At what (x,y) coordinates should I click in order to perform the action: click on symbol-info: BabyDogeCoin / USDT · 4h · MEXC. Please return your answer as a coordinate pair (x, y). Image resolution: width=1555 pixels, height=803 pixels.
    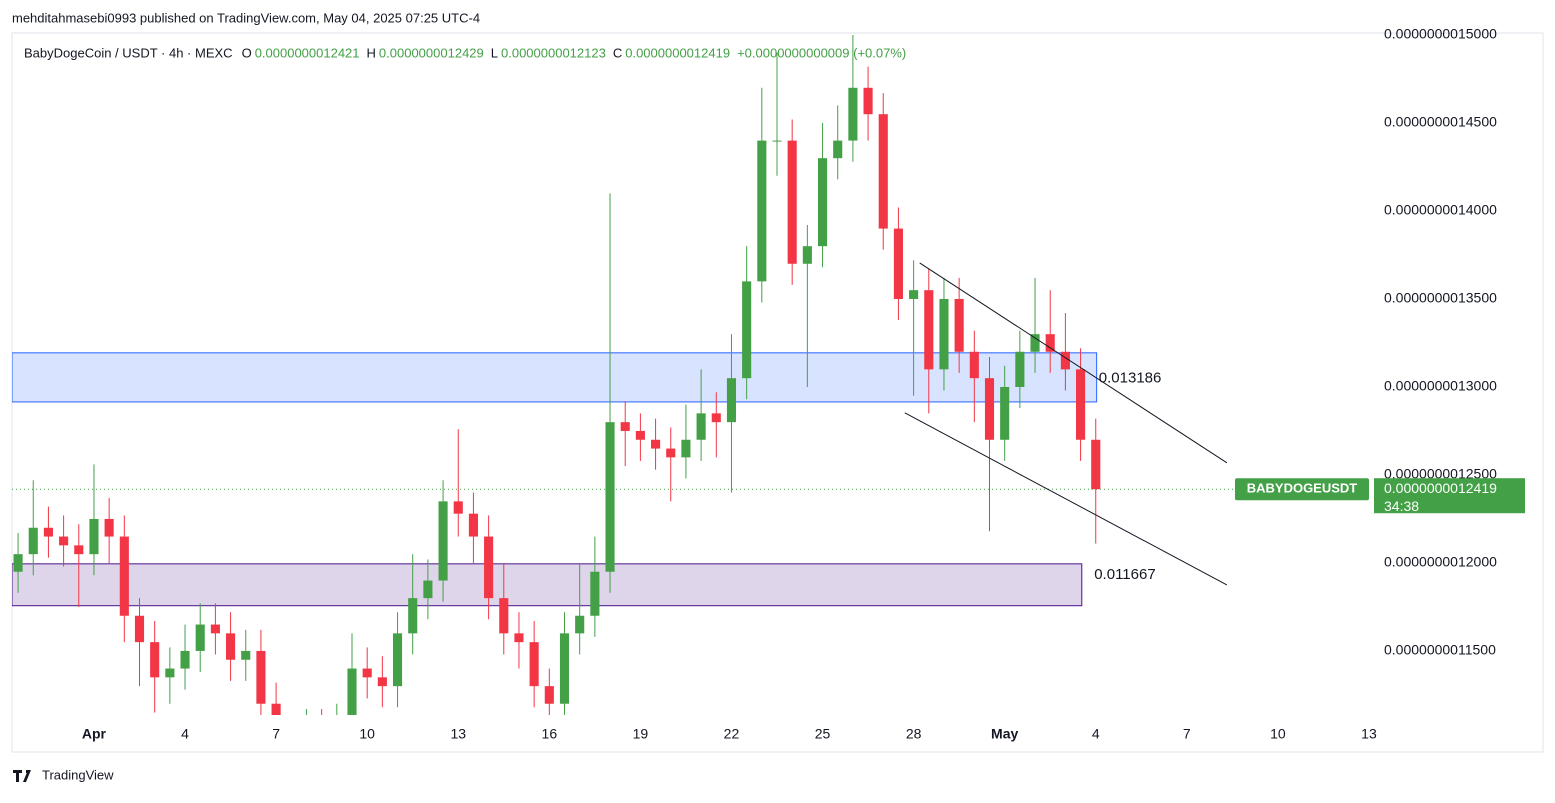
    Looking at the image, I should click on (128, 52).